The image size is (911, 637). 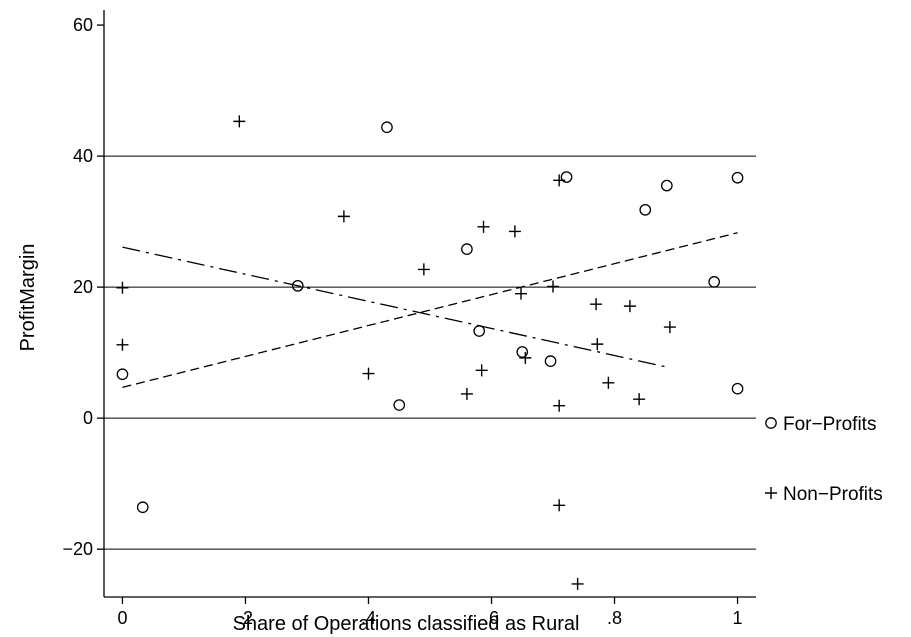 I want to click on y-axis-title: ProfitMargin, so click(x=28, y=298).